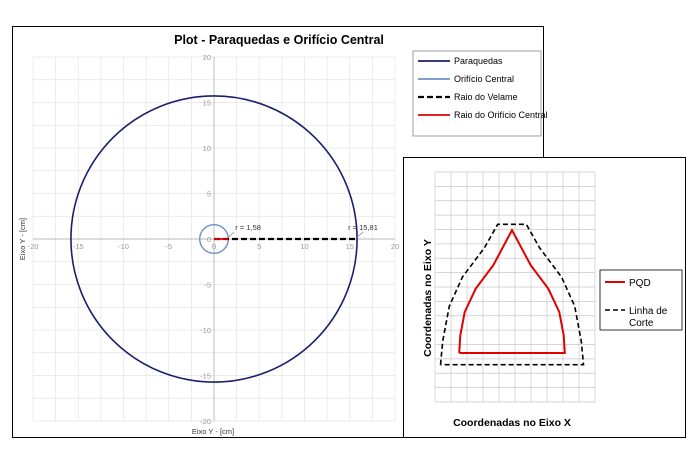  What do you see at coordinates (207, 103) in the screenshot?
I see `main-y-tick-label: 15` at bounding box center [207, 103].